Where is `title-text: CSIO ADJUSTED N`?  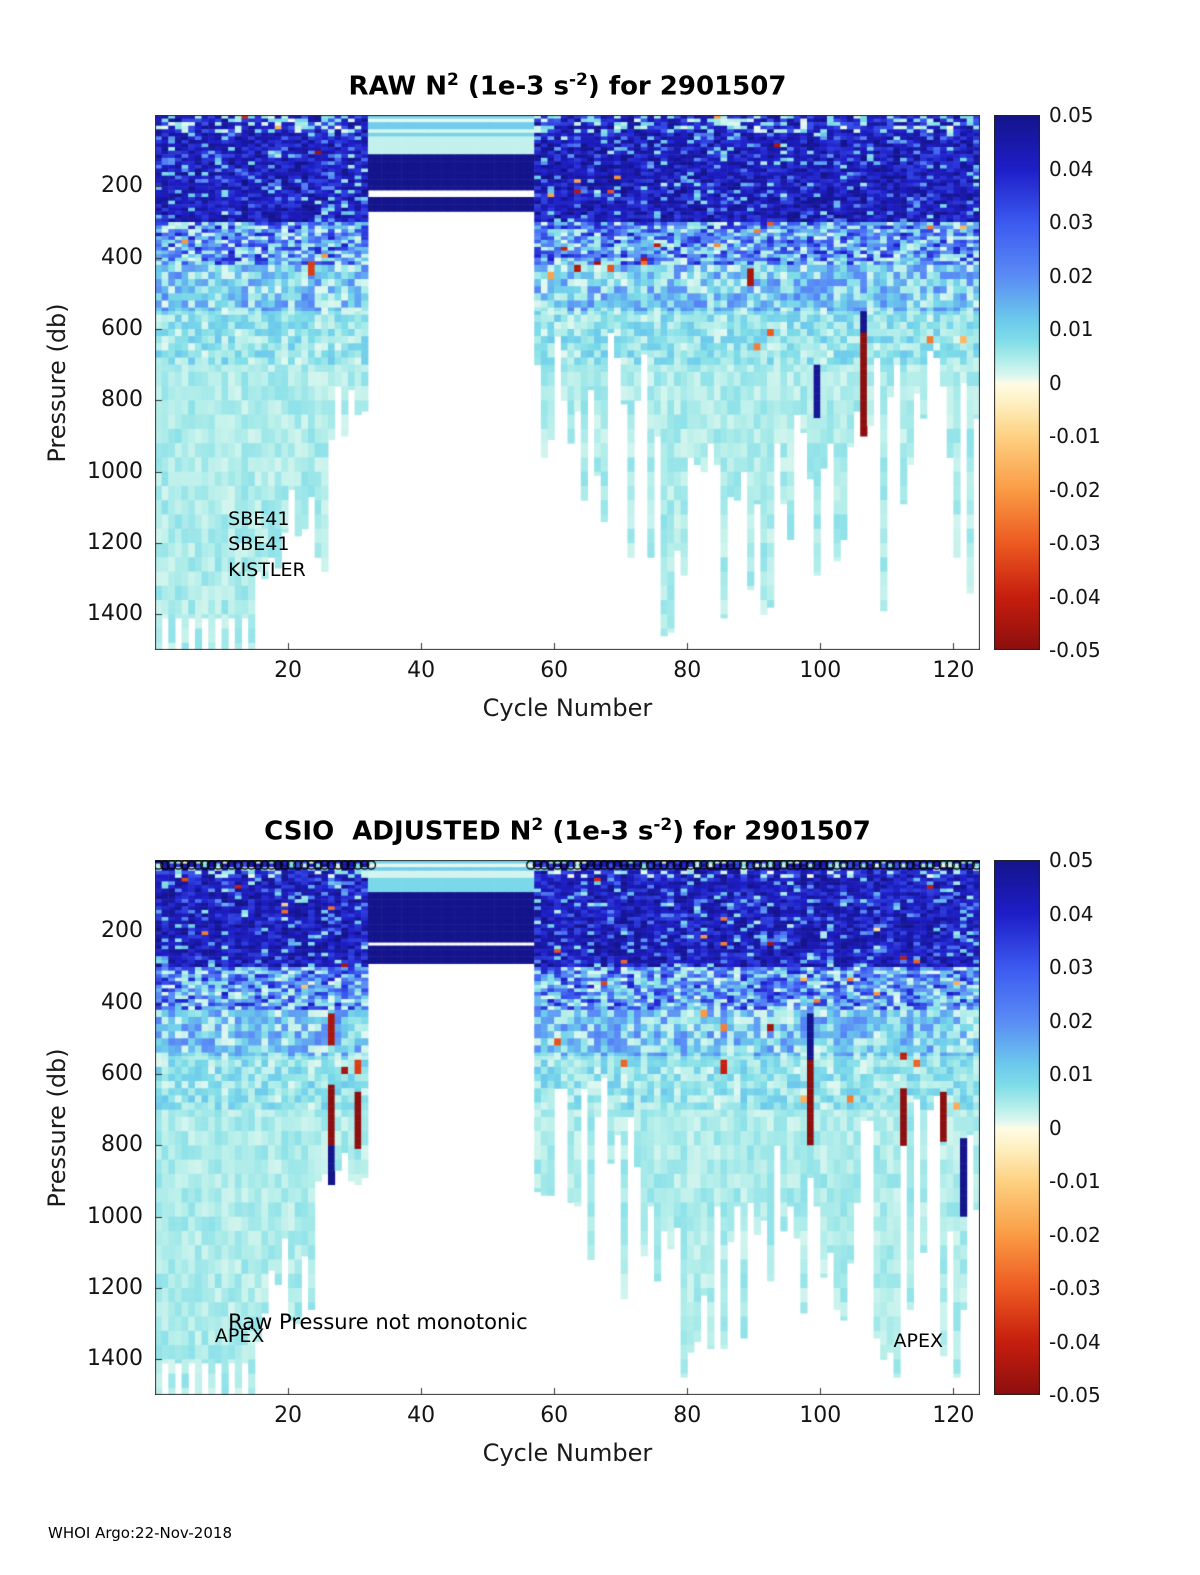 title-text: CSIO ADJUSTED N is located at coordinates (398, 831).